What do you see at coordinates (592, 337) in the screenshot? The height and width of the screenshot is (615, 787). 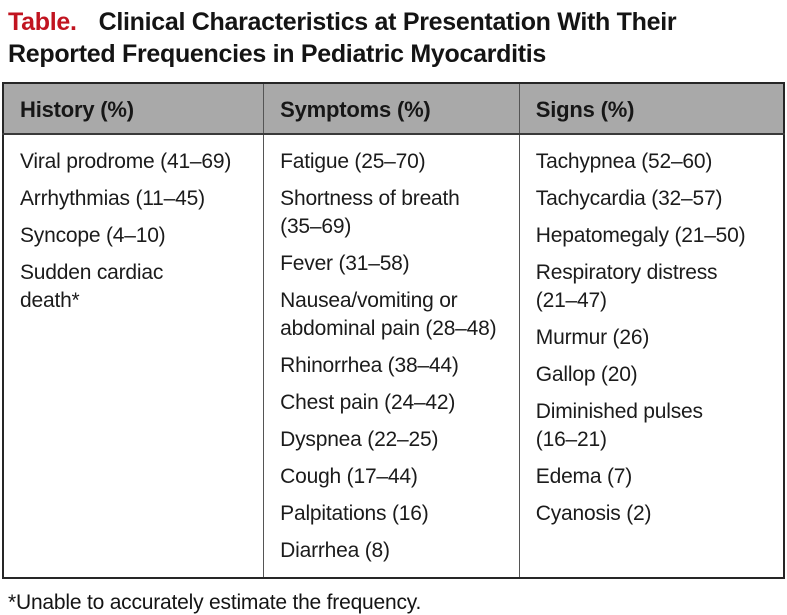 I see `table-cell-item: Murmur (26)` at bounding box center [592, 337].